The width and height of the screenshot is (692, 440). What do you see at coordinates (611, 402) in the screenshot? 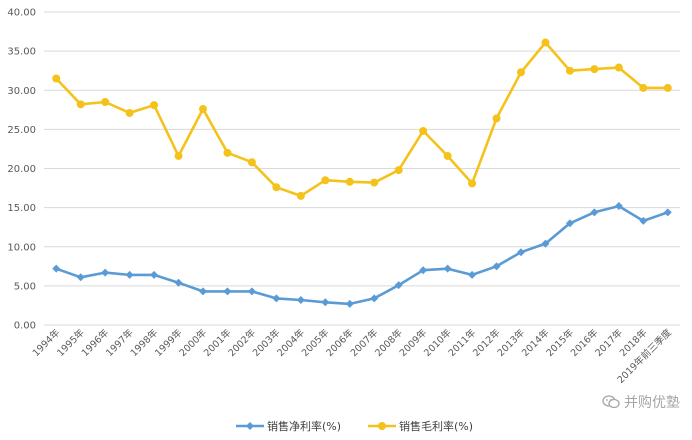
I see `wechat-icon` at bounding box center [611, 402].